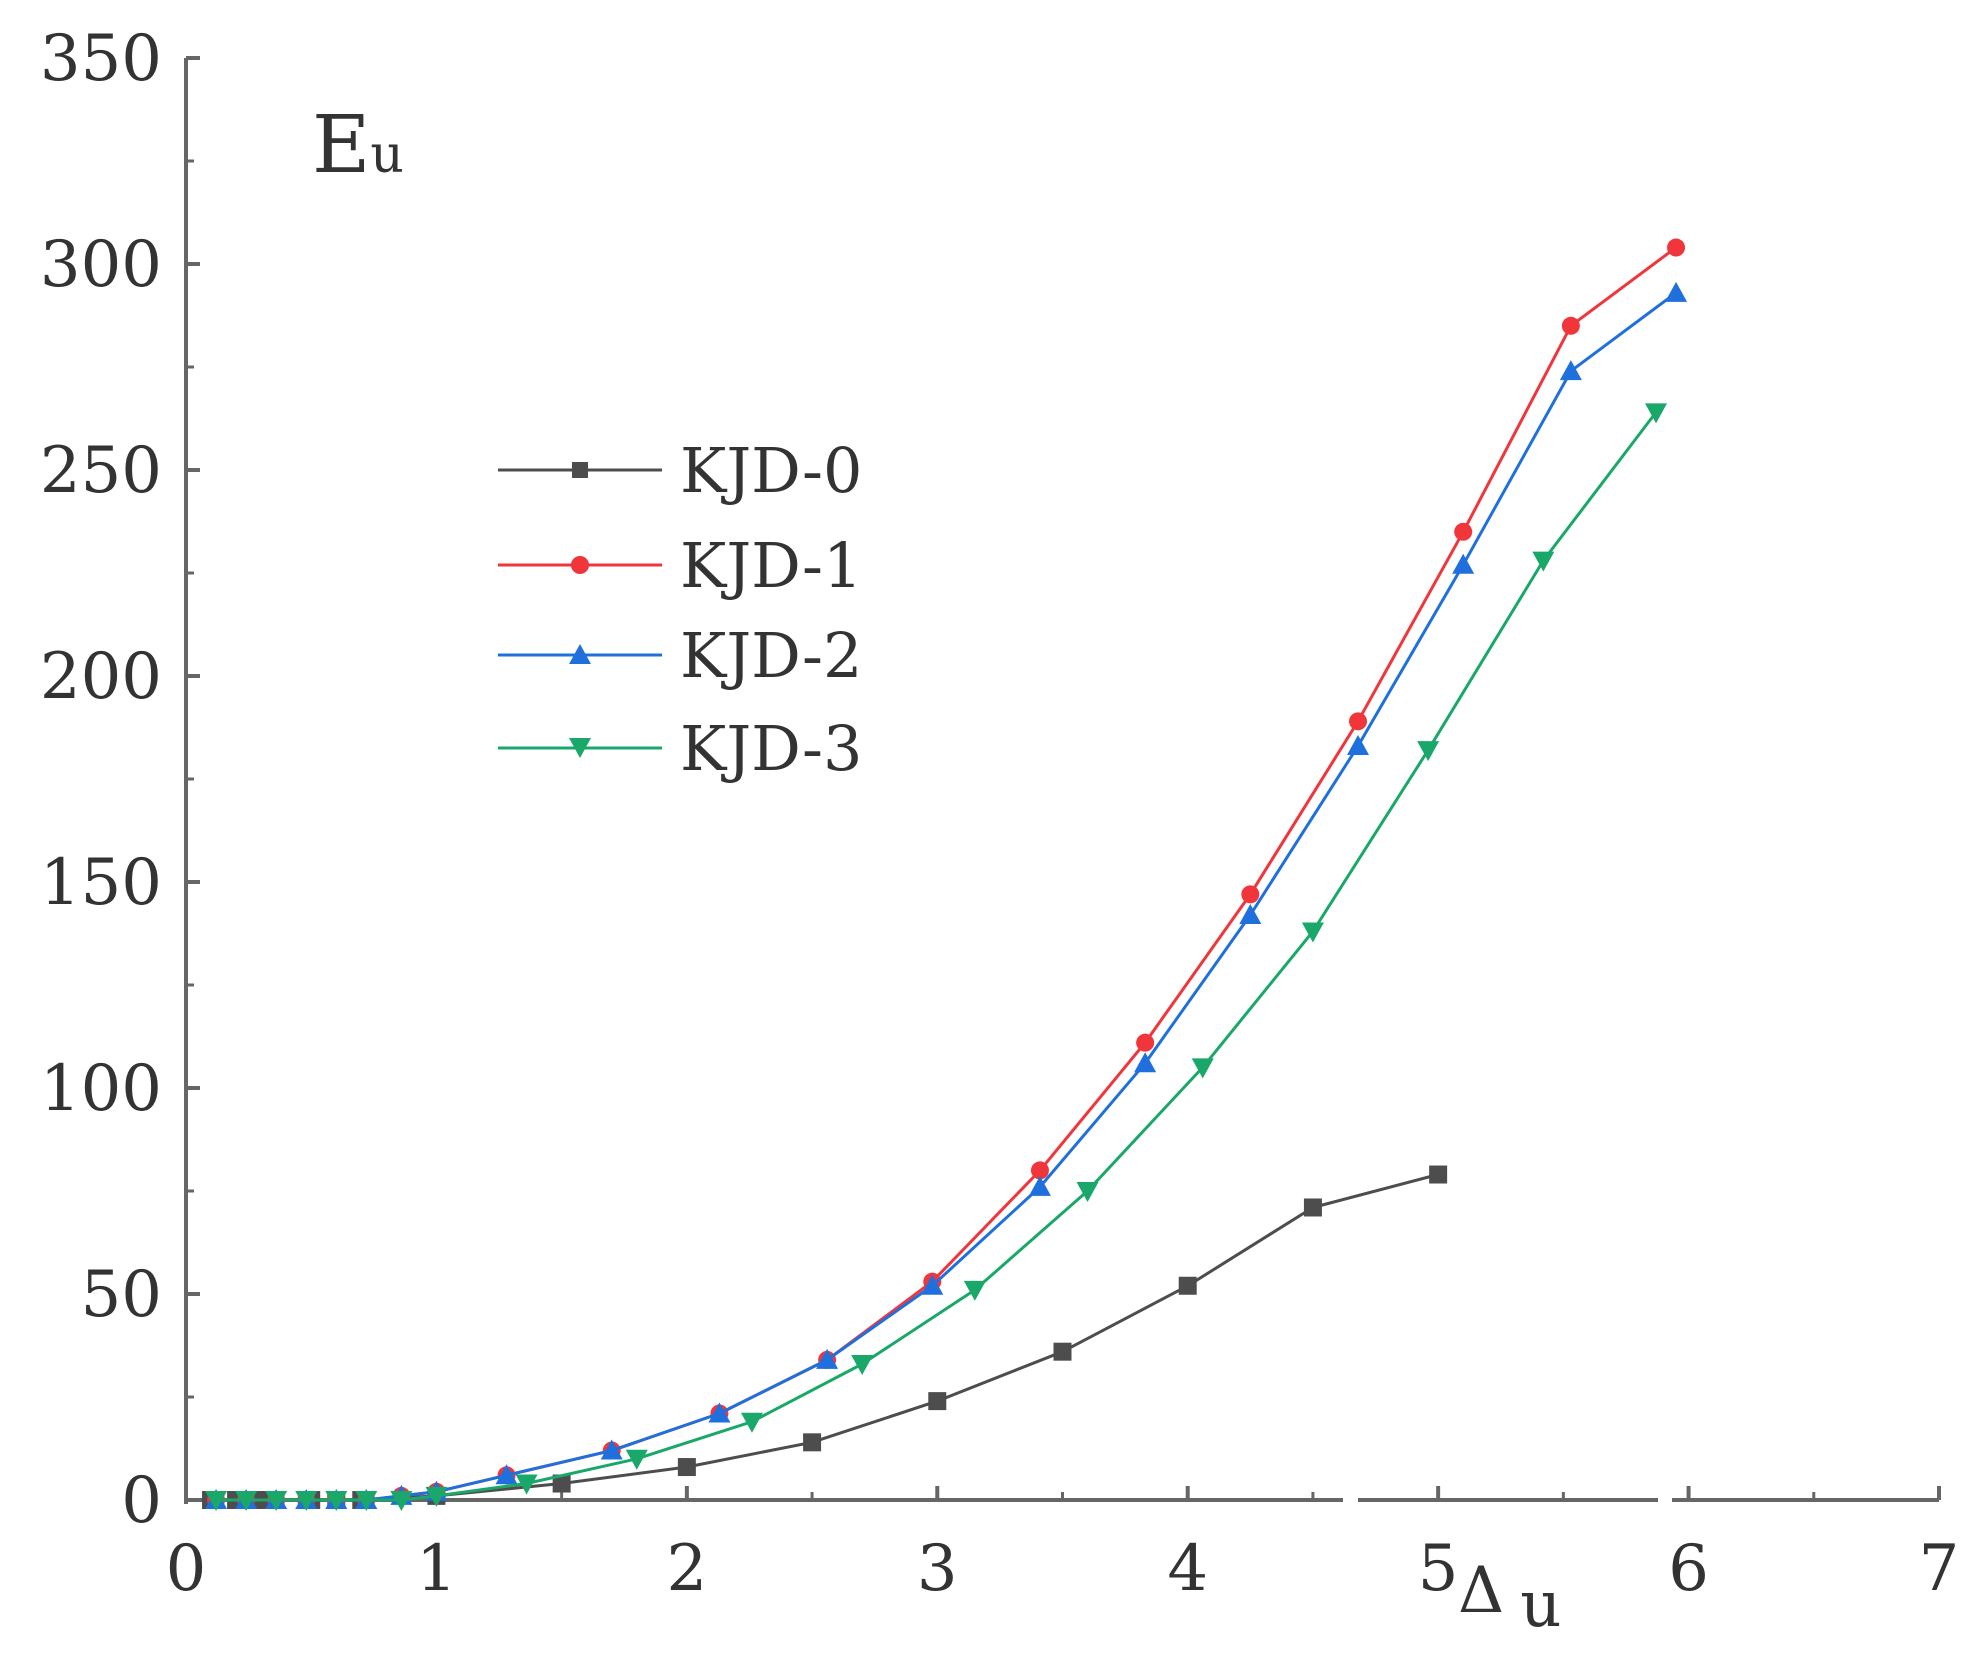 The height and width of the screenshot is (1667, 1977). Describe the element at coordinates (387, 155) in the screenshot. I see `y-axis-title-sub: u` at that location.